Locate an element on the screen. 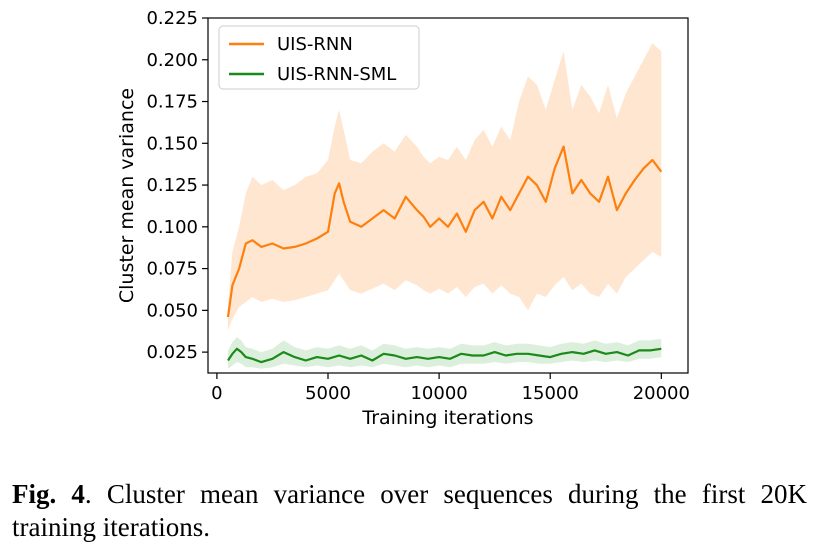 The height and width of the screenshot is (554, 819). legend-box is located at coordinates (319, 57).